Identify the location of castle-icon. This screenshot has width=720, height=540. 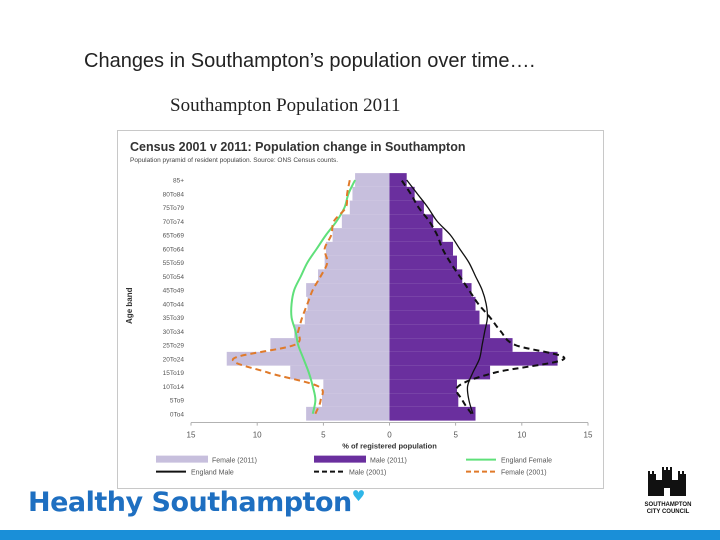
(667, 481).